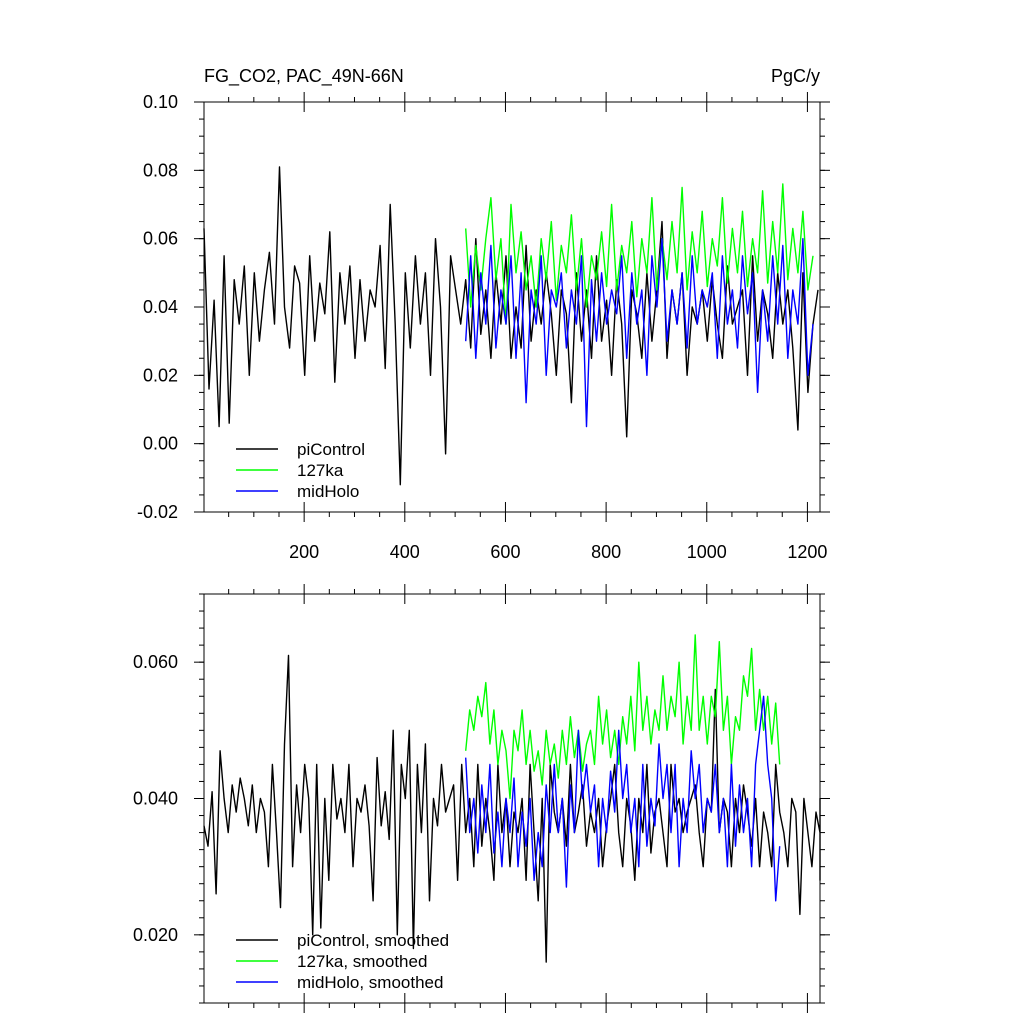  Describe the element at coordinates (606, 552) in the screenshot. I see `top-xtick-label: 800` at that location.